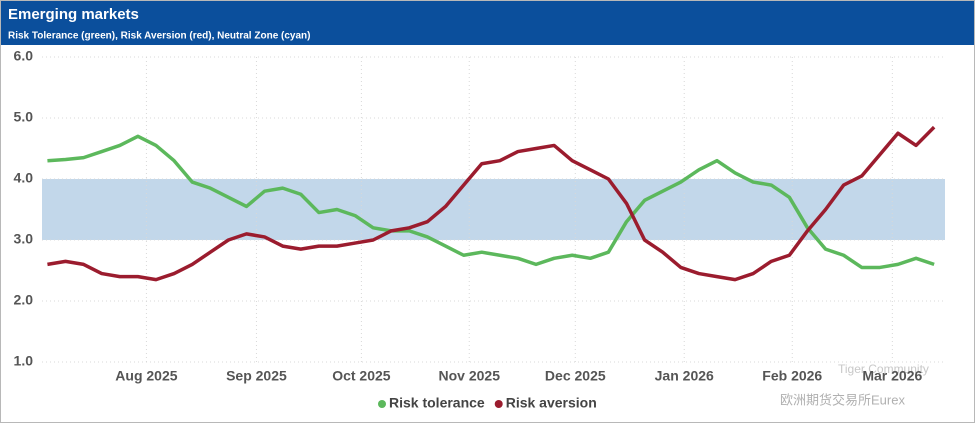  Describe the element at coordinates (487, 23) in the screenshot. I see `header` at that location.